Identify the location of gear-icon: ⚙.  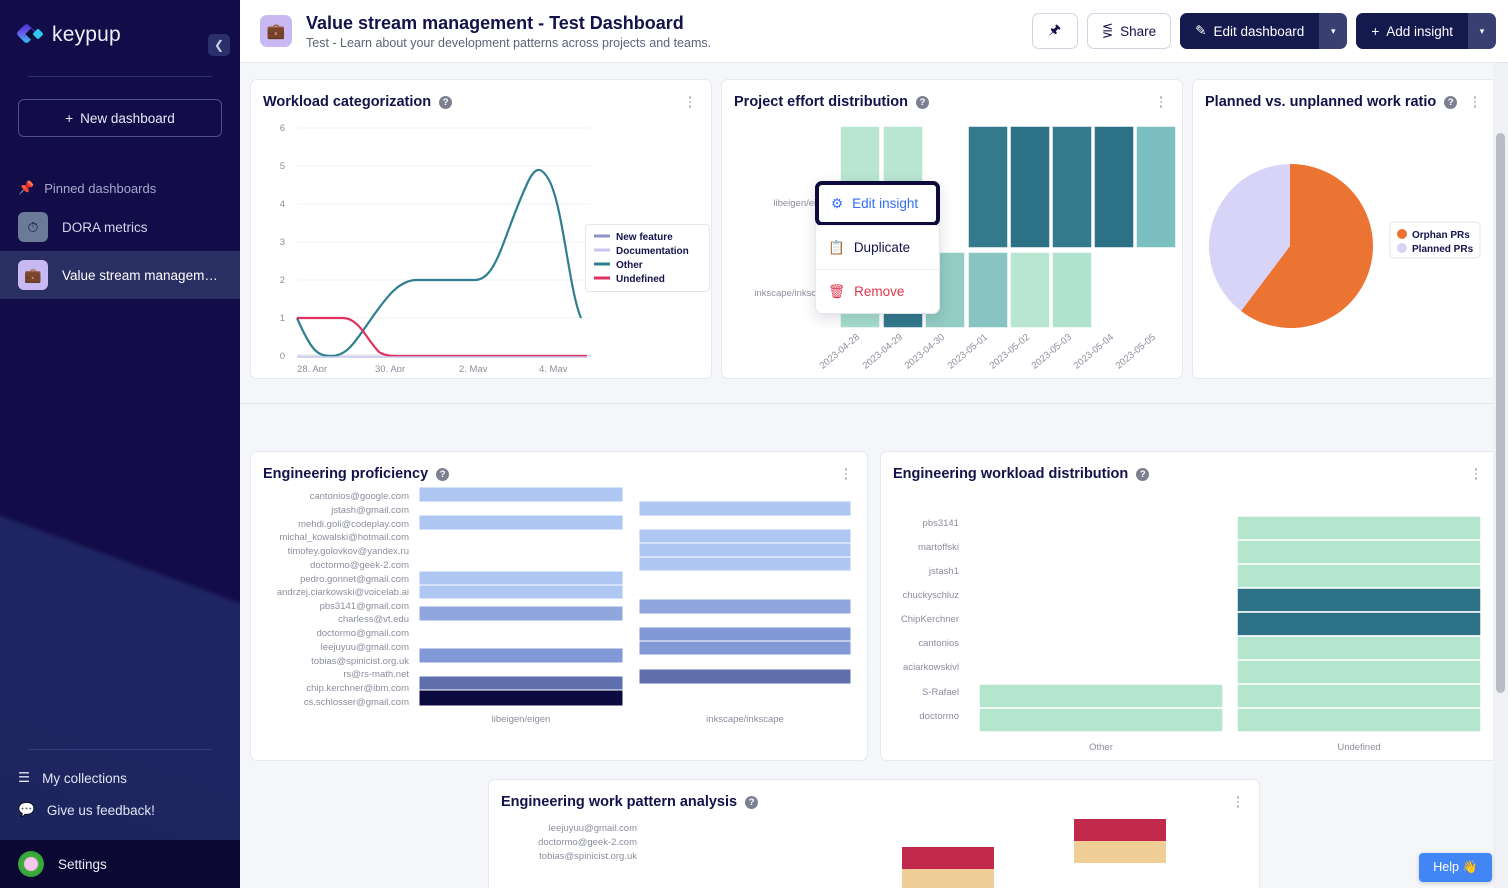
(837, 203).